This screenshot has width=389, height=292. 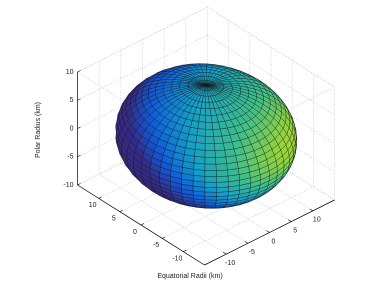 What do you see at coordinates (156, 245) in the screenshot?
I see `y-tick-label: -5` at bounding box center [156, 245].